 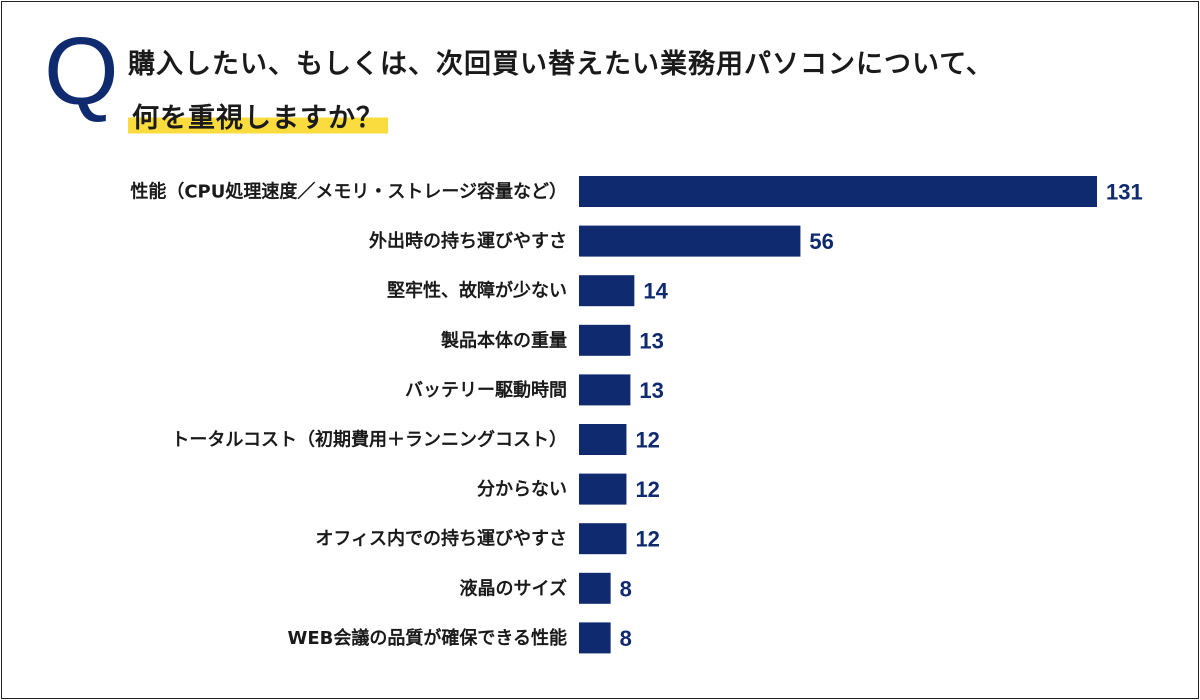 I want to click on category-label: 分からない, so click(x=522, y=489).